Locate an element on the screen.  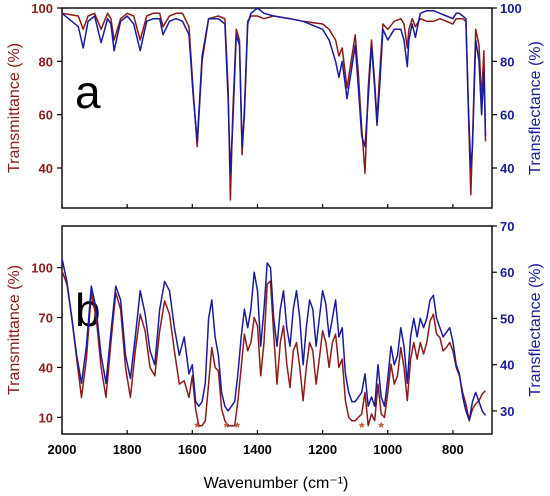
left-y-tick-label: 10 is located at coordinates (46, 417).